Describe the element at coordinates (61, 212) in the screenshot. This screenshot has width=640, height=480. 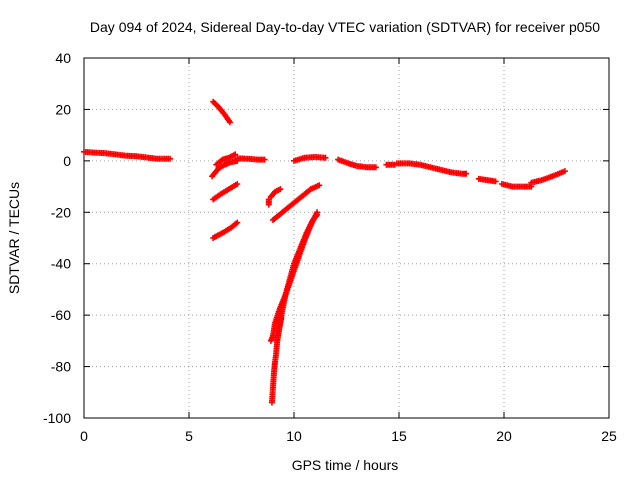
I see `y-tick-label: -20` at that location.